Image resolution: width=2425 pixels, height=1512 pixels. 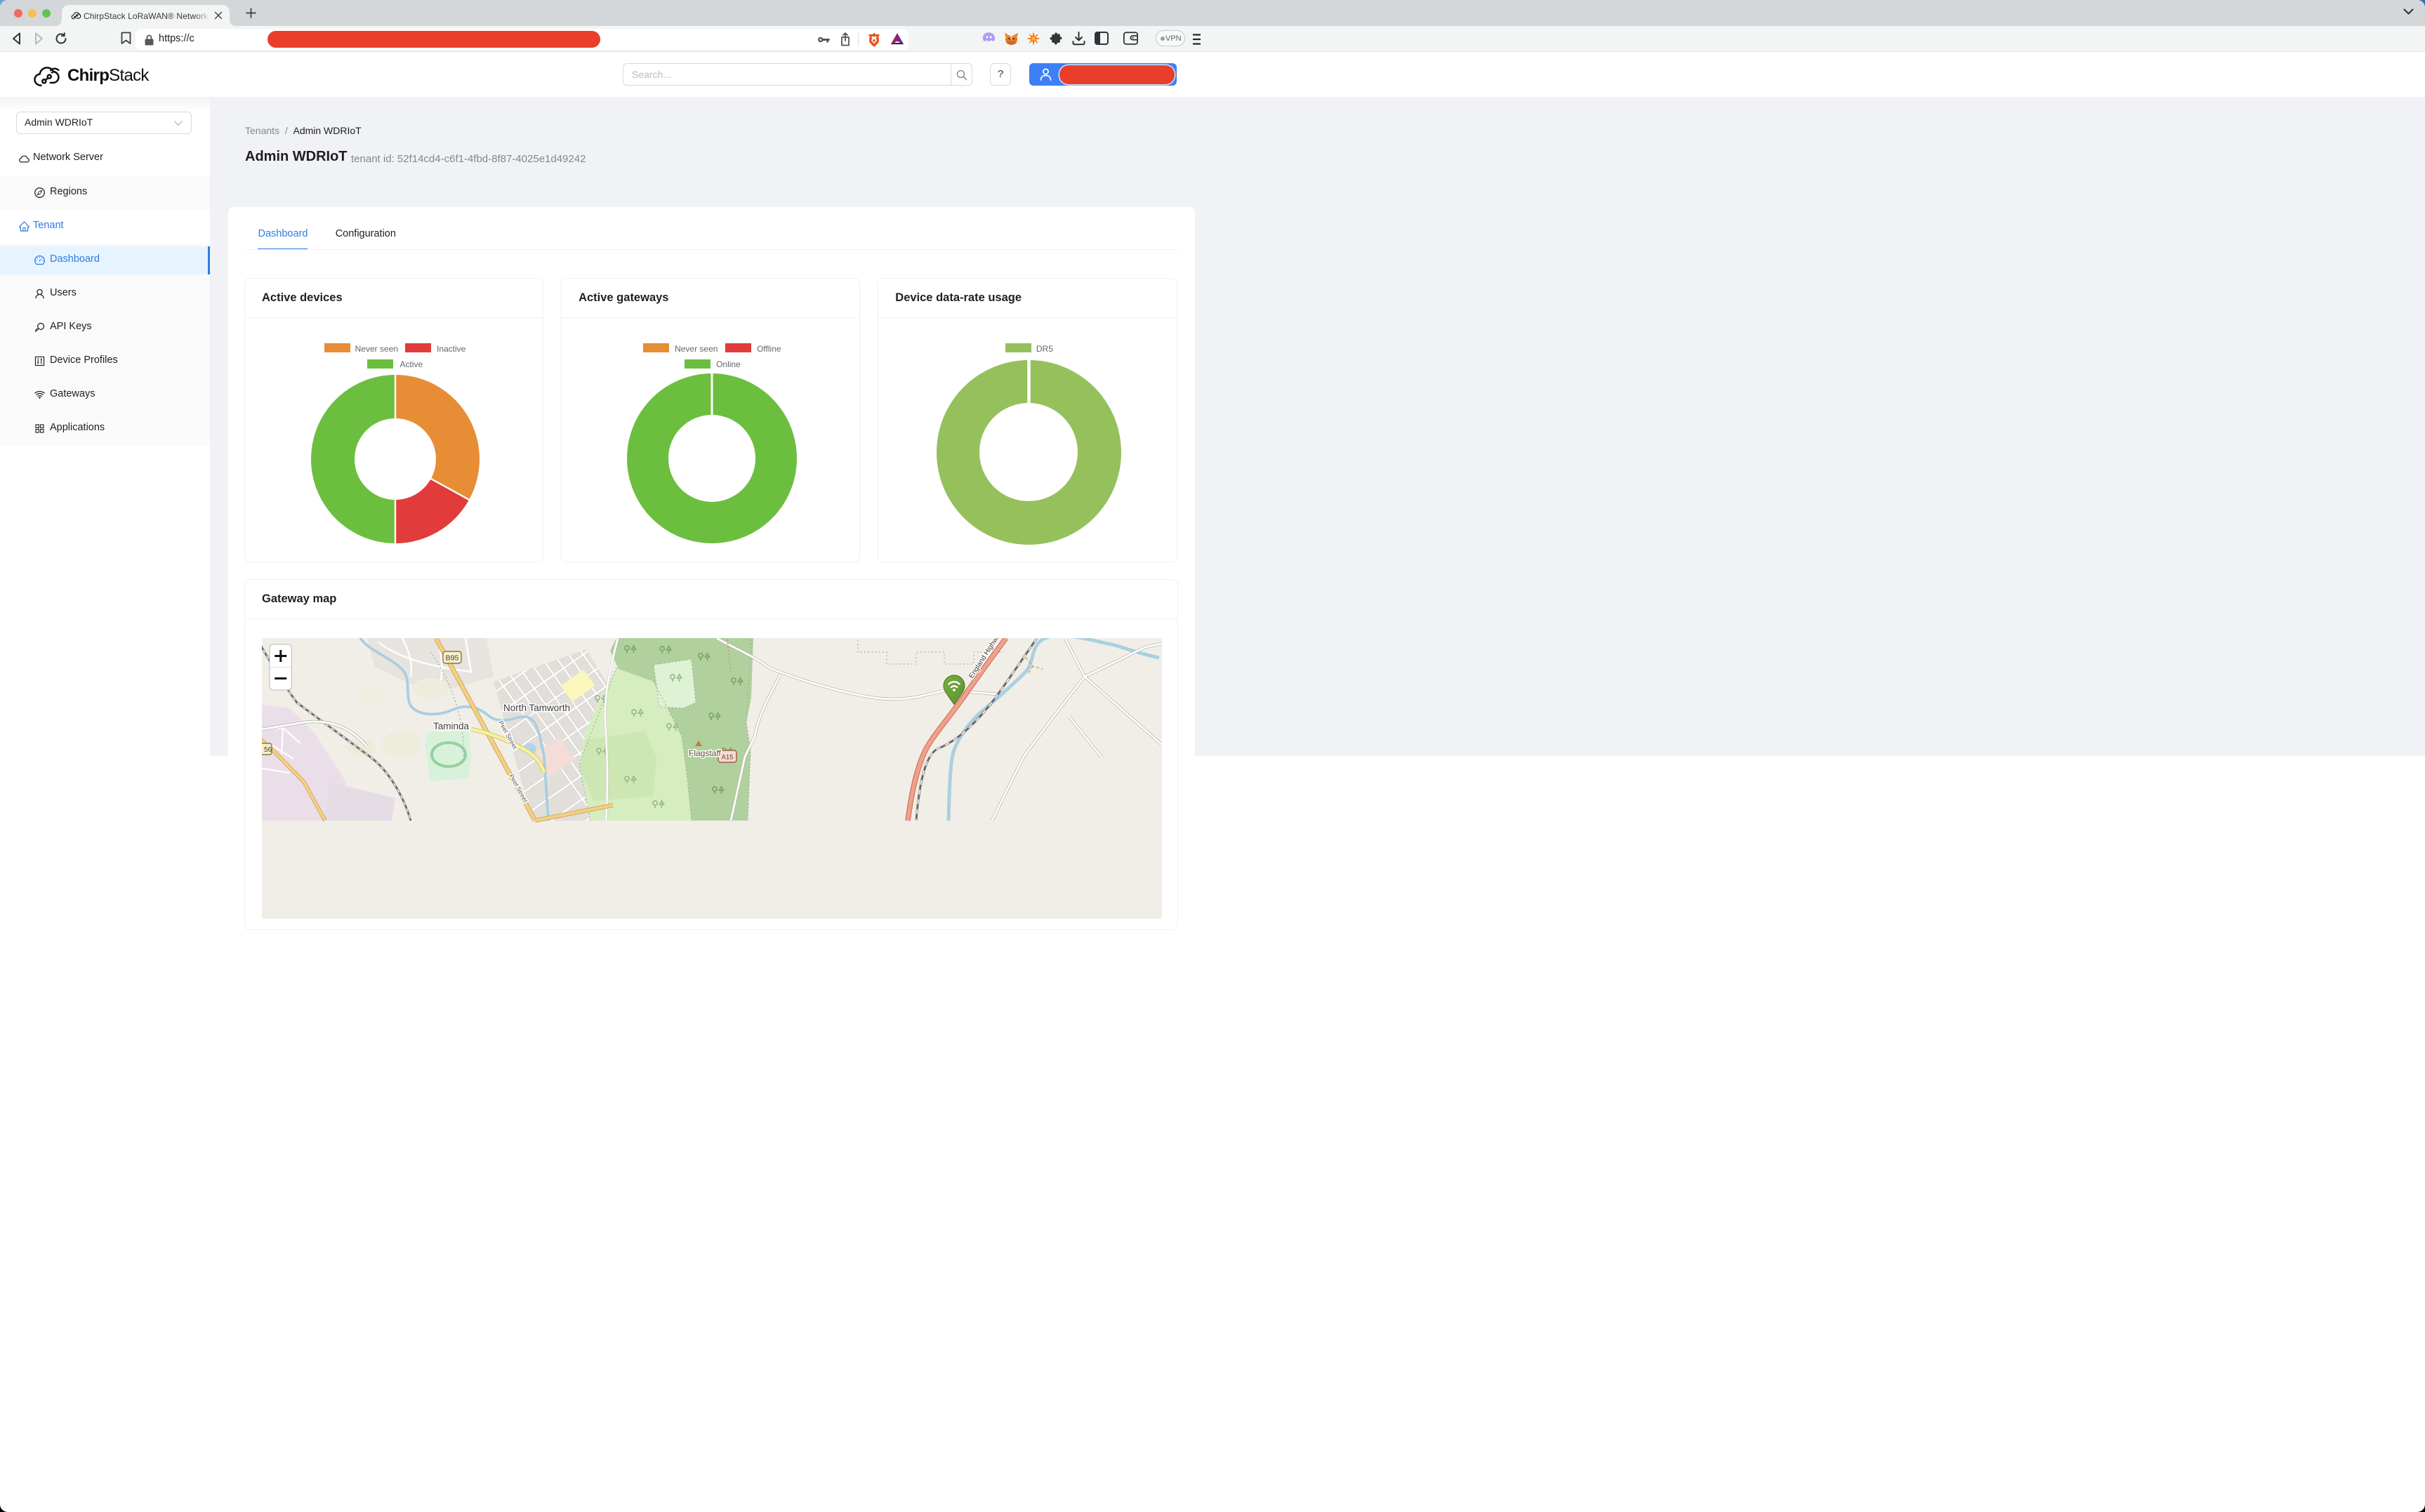 What do you see at coordinates (536, 708) in the screenshot?
I see `svg-text: North Tamworth` at bounding box center [536, 708].